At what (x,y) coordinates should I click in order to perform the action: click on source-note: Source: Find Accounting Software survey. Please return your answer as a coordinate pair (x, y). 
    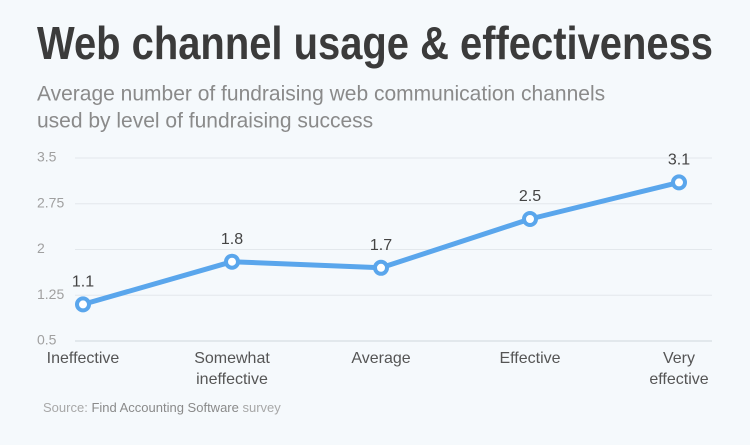
    Looking at the image, I should click on (162, 407).